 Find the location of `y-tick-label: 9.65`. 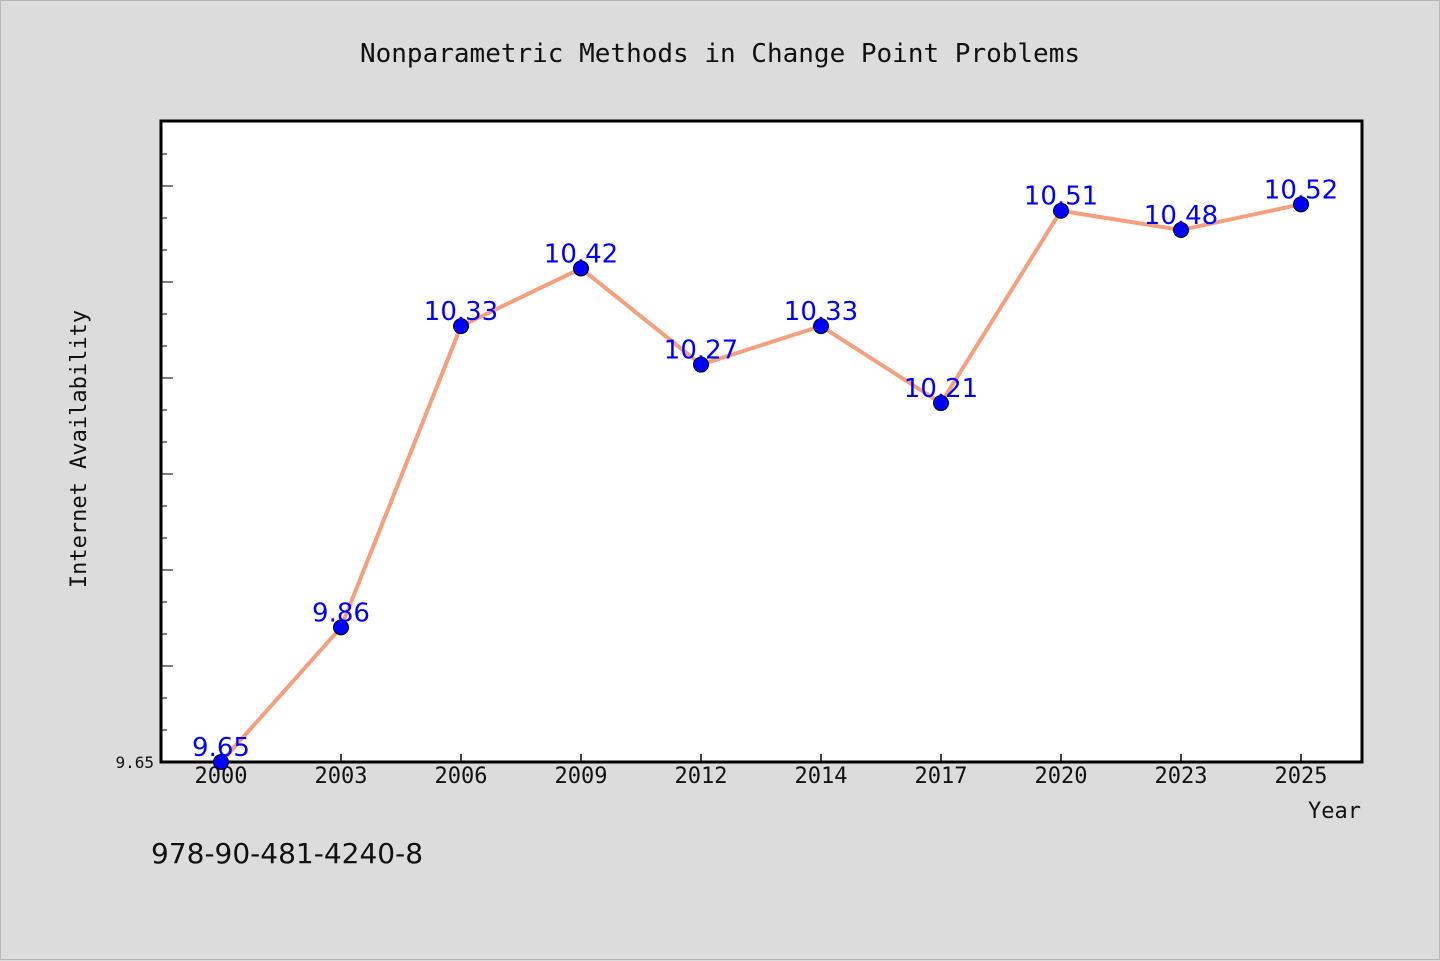

y-tick-label: 9.65 is located at coordinates (134, 762).